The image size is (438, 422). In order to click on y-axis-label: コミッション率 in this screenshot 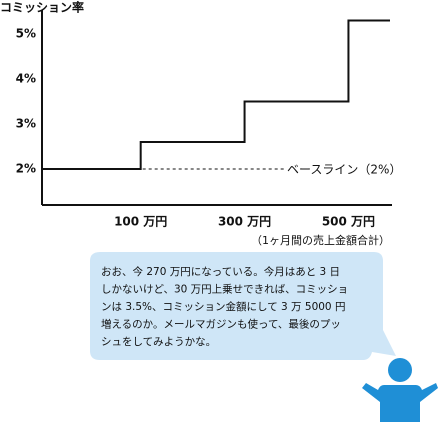, I will do `click(42, 7)`.